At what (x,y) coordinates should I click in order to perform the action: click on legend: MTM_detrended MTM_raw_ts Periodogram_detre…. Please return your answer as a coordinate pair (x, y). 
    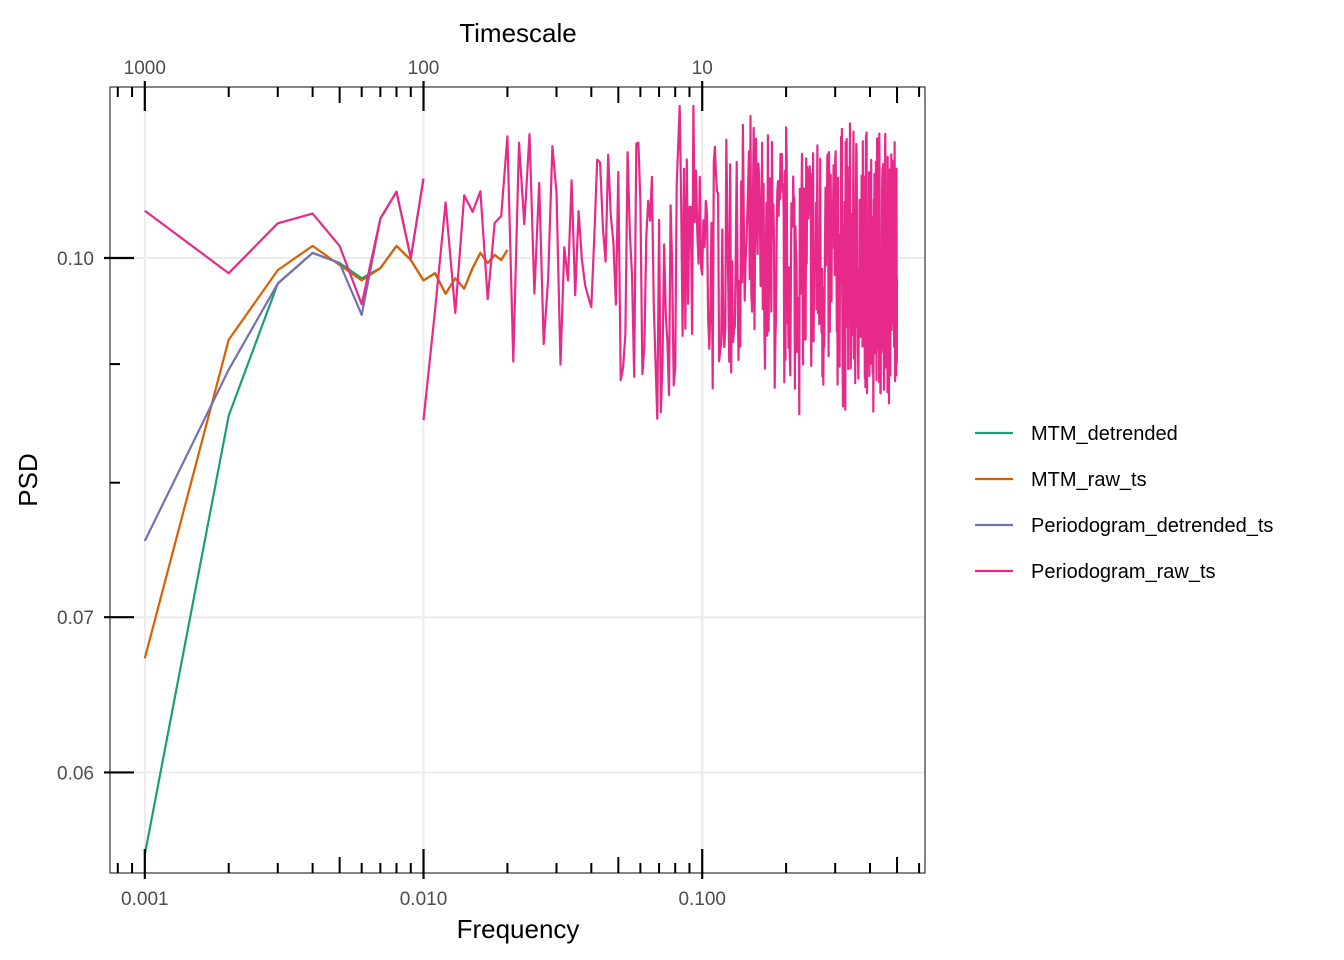
    Looking at the image, I should click on (1124, 503).